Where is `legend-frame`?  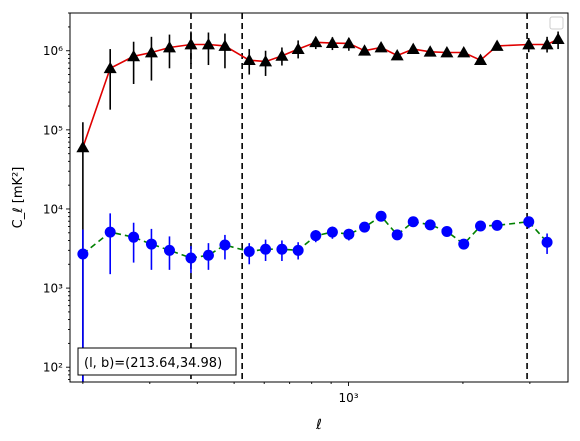
legend-frame is located at coordinates (556, 23).